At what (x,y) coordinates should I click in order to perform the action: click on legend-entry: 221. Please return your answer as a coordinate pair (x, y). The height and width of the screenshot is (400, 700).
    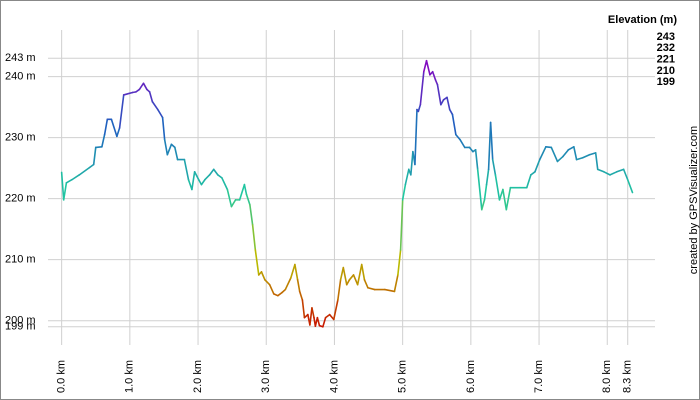
    Looking at the image, I should click on (666, 60).